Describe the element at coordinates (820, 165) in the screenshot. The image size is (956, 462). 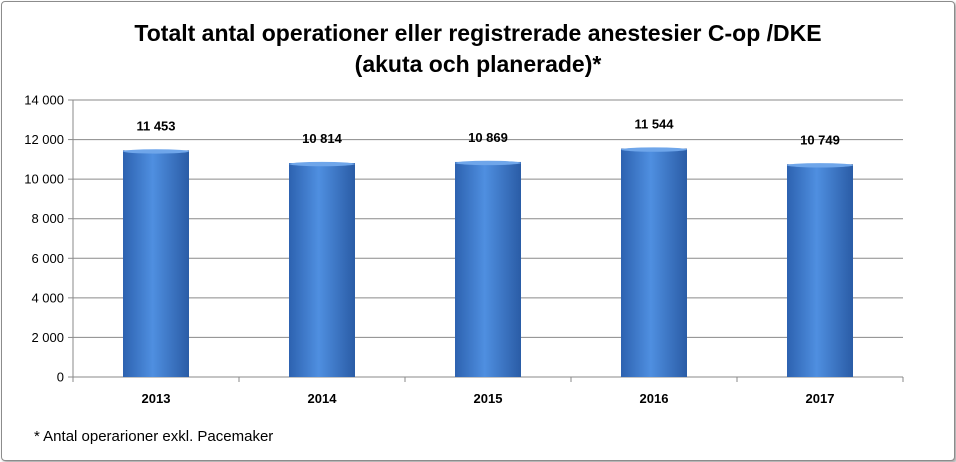
I see `bar-cap-2017` at that location.